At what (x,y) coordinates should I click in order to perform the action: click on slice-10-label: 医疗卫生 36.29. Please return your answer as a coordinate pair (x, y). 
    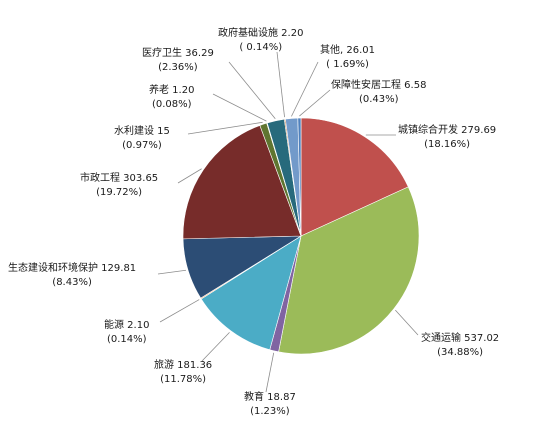
    Looking at the image, I should click on (178, 52).